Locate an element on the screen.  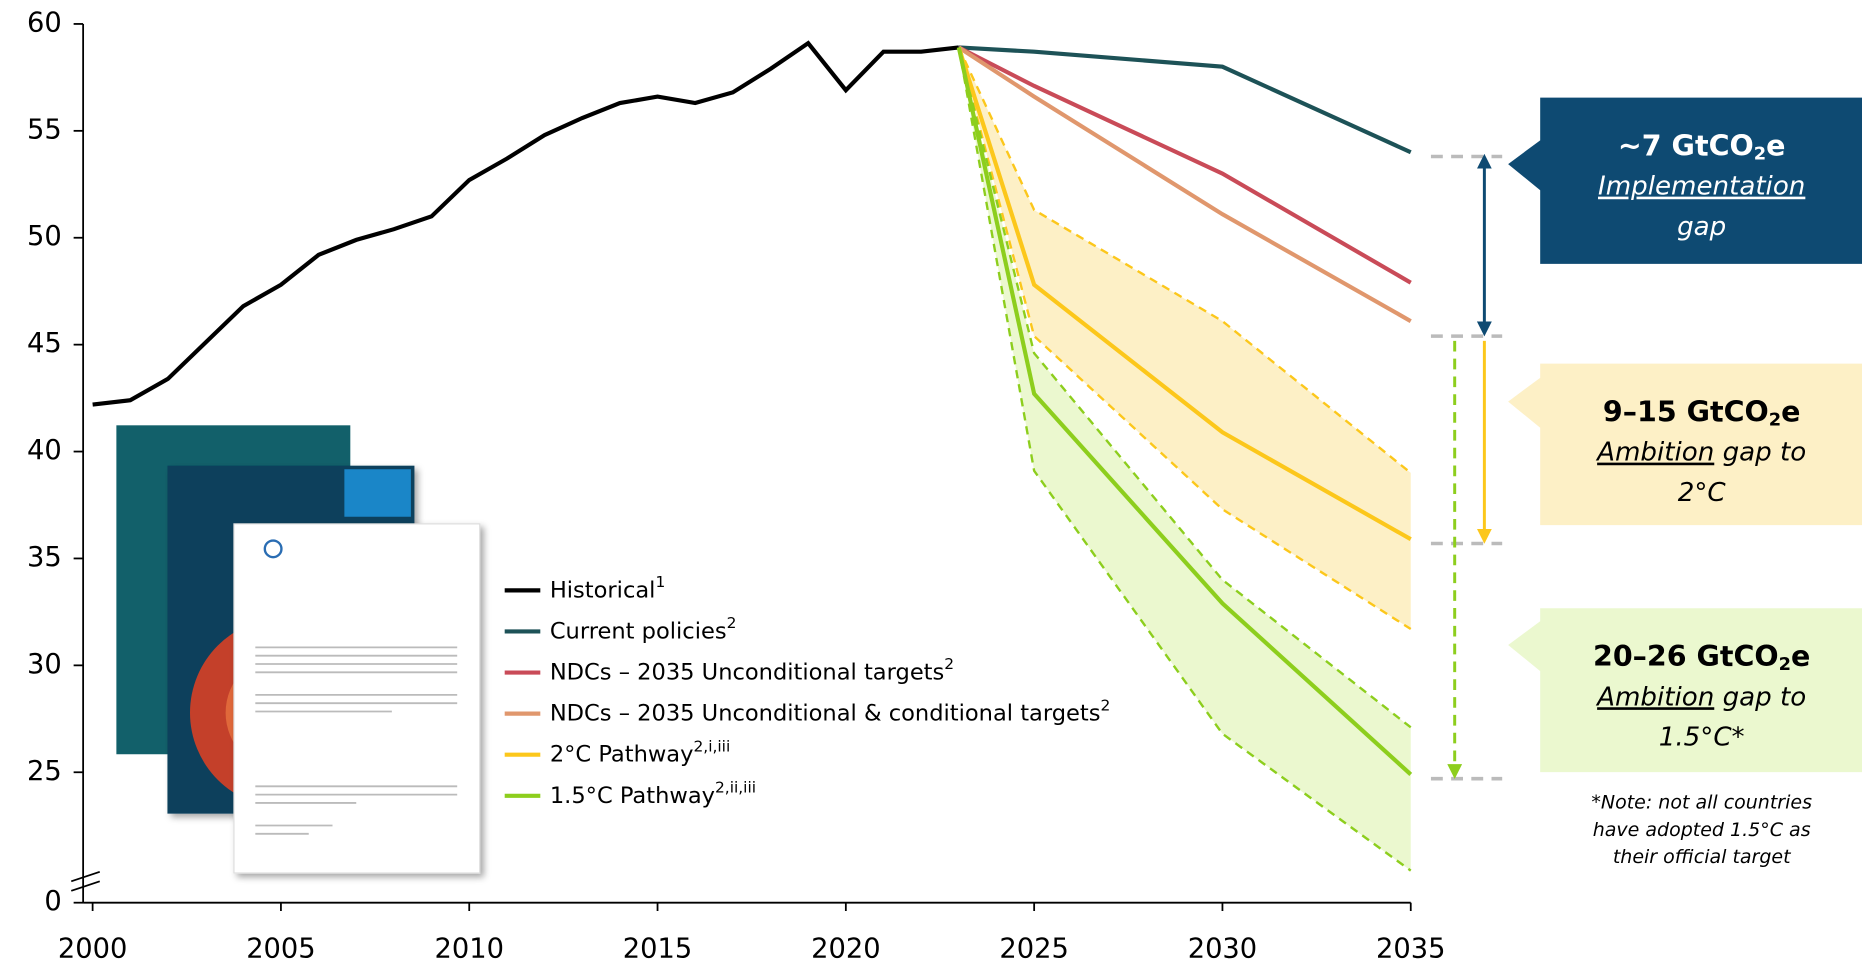
gap-text-part: 1.5°C* is located at coordinates (1702, 737).